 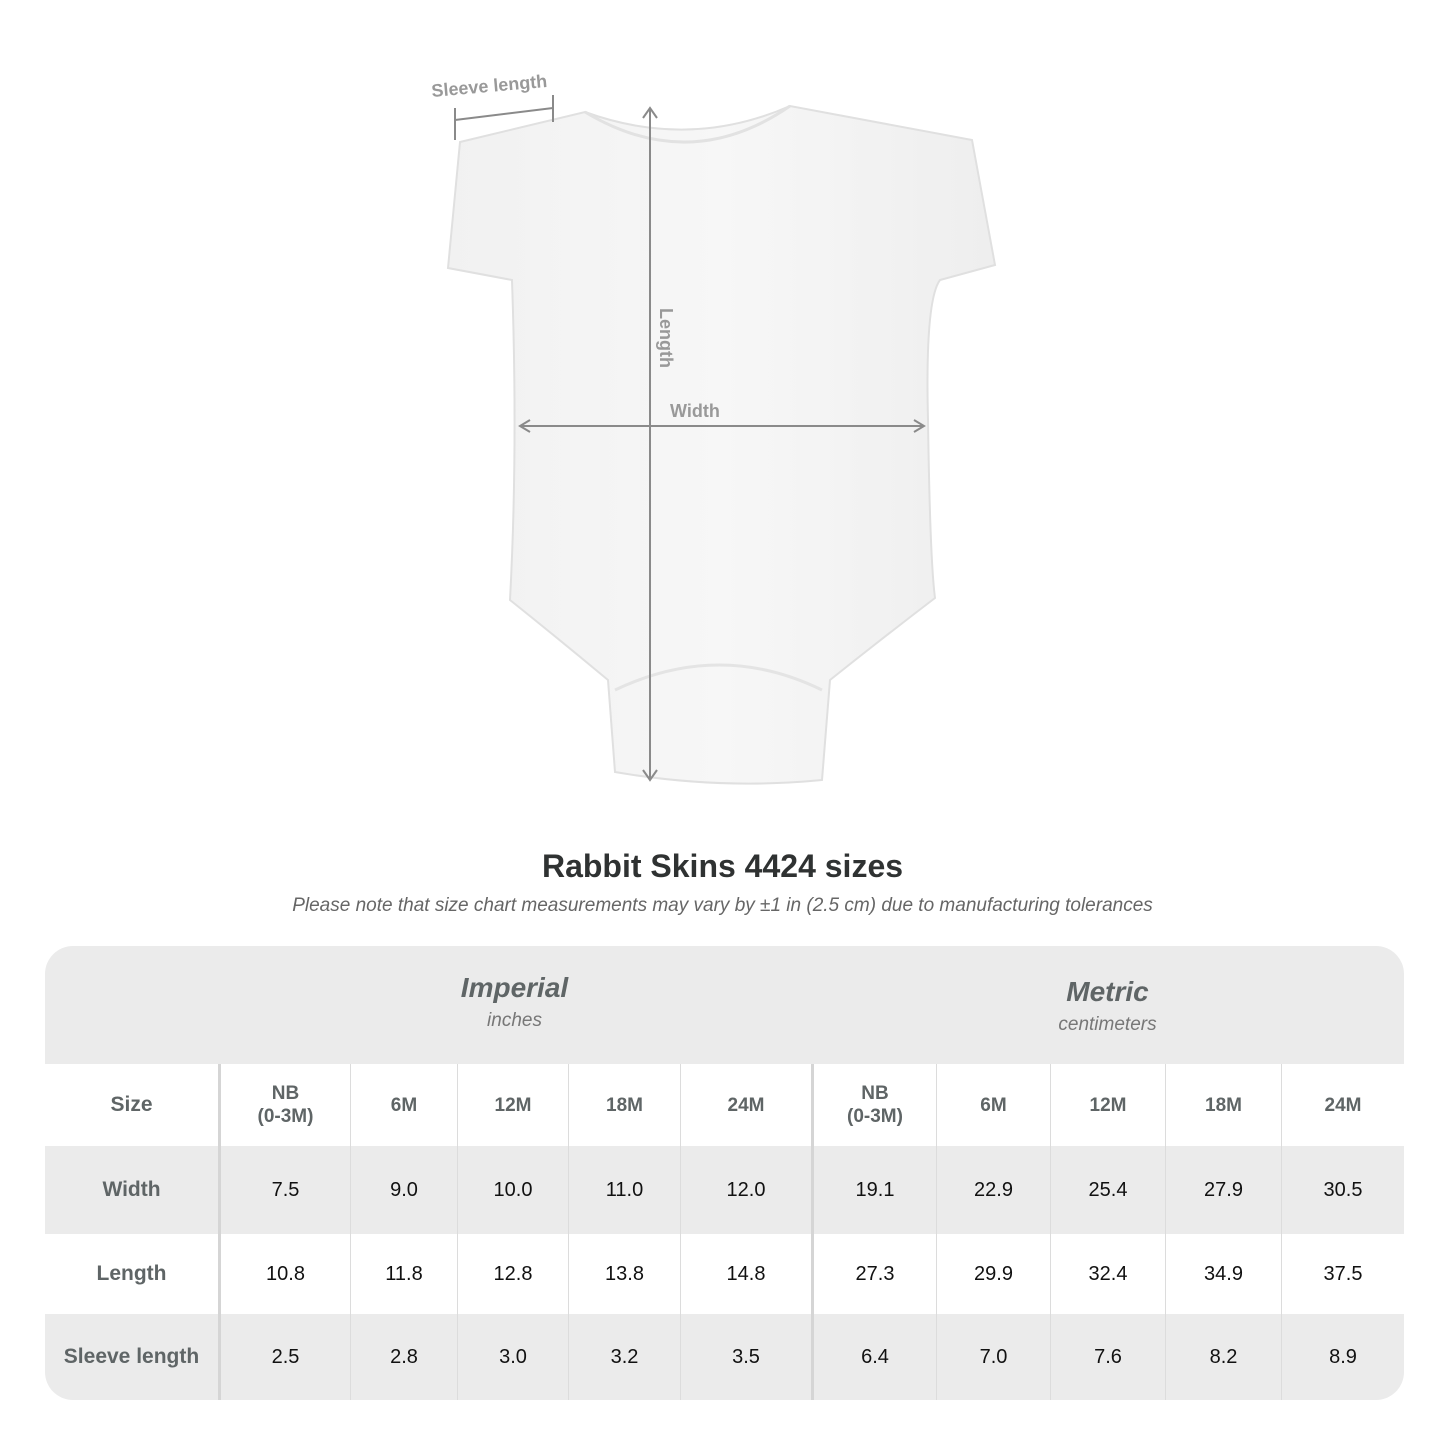 What do you see at coordinates (1107, 991) in the screenshot?
I see `metric-title: Metric` at bounding box center [1107, 991].